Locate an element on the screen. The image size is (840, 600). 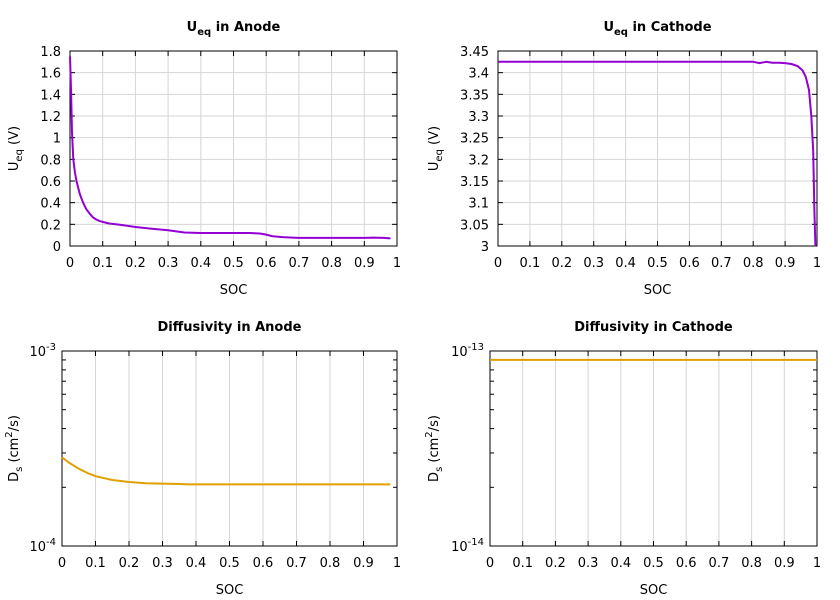
y-tick-label: 3.25 is located at coordinates (474, 139).